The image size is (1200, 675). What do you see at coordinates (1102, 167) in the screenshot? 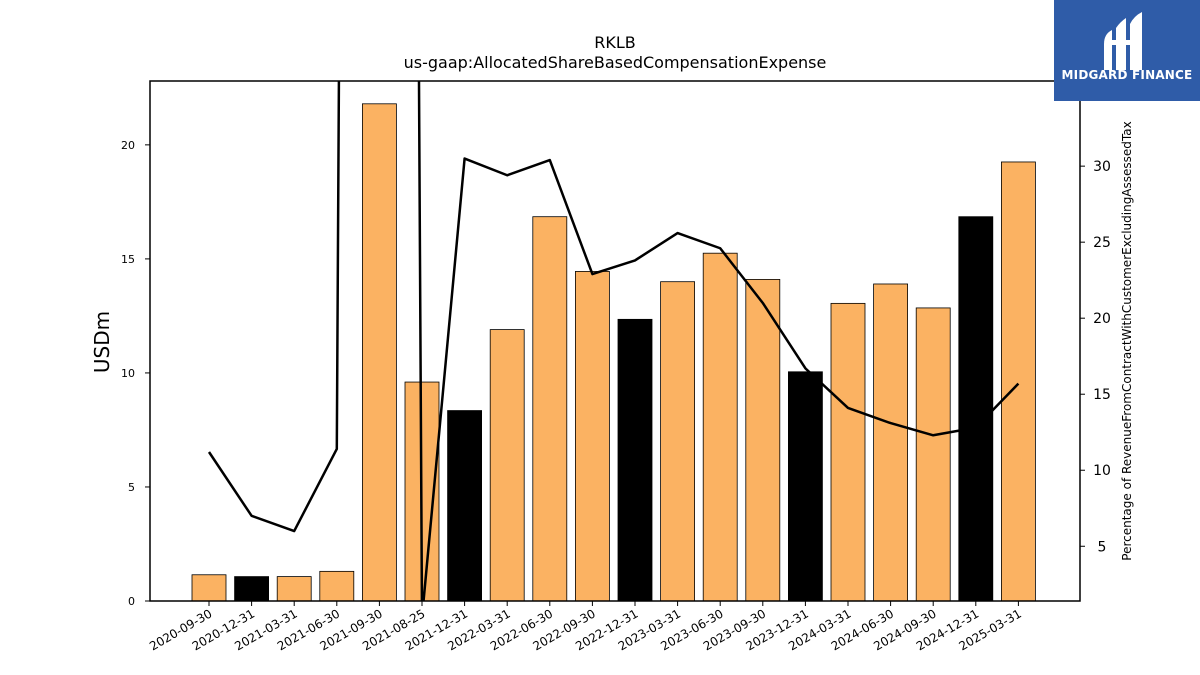
I see `y2-tick-label: 30` at bounding box center [1102, 167].